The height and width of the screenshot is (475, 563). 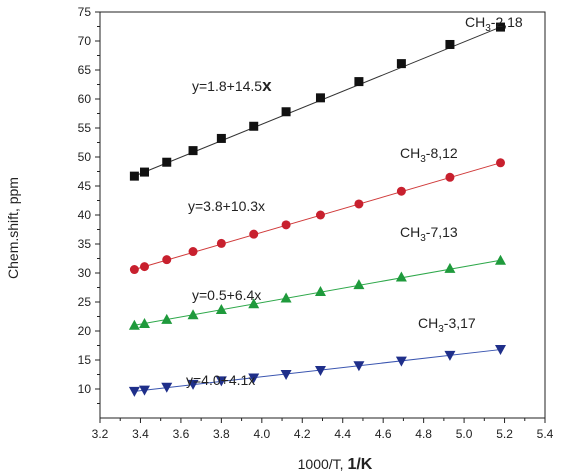 I want to click on series-4: CH3-3,17 y=4.0+4.1x, so click(x=317, y=356).